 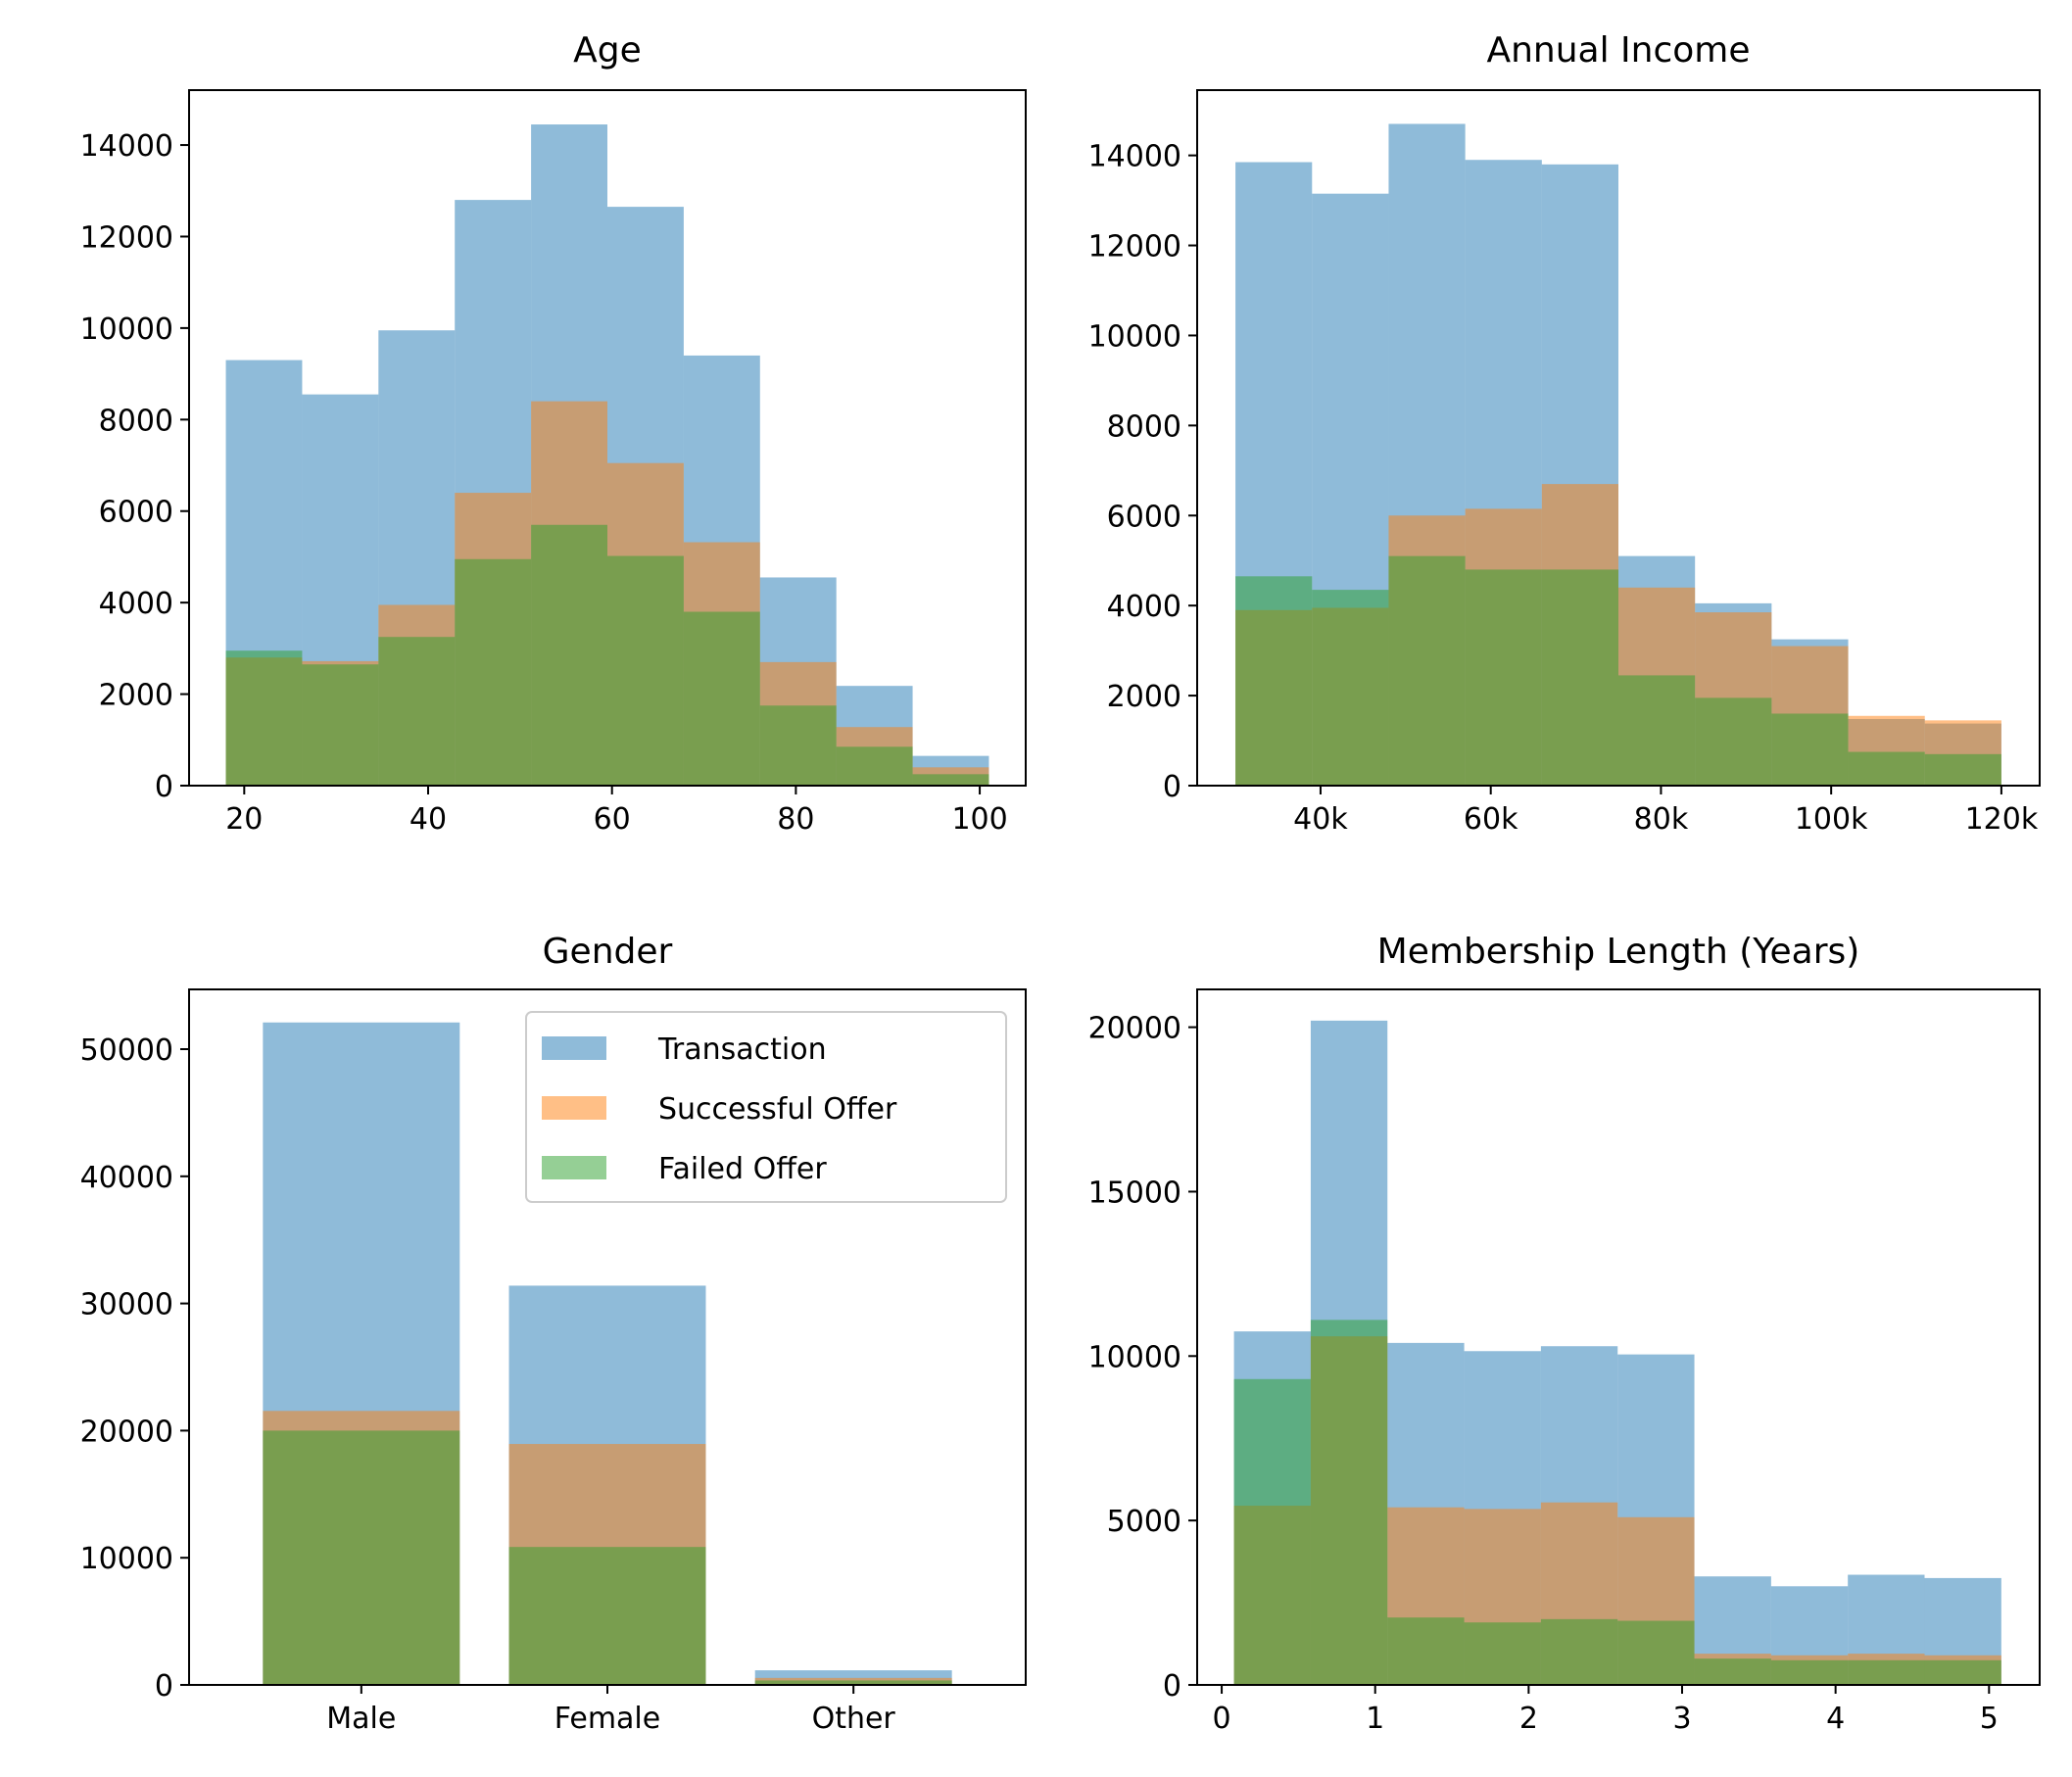 What do you see at coordinates (1134, 1357) in the screenshot?
I see `membership-length-ytick-label: 10000` at bounding box center [1134, 1357].